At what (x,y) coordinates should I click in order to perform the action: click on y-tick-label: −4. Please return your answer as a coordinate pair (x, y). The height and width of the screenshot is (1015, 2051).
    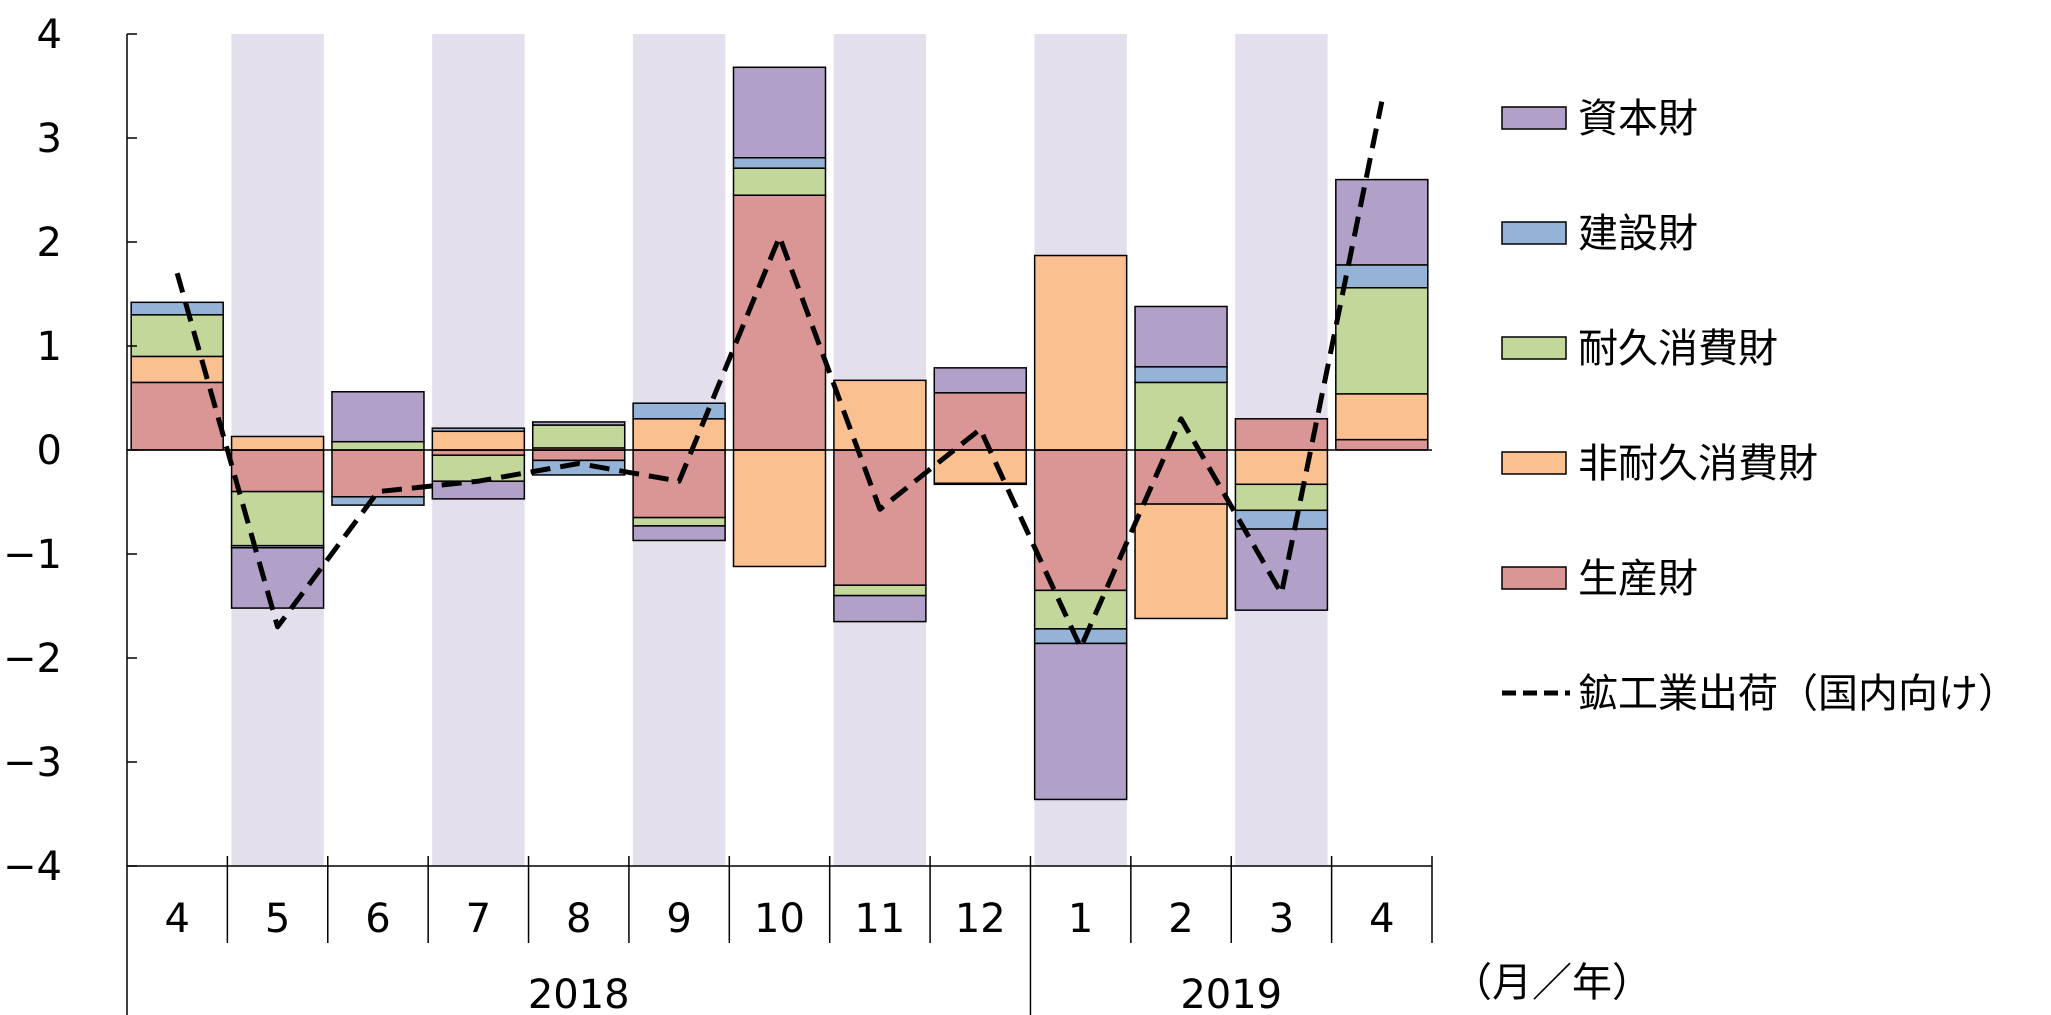
    Looking at the image, I should click on (32, 867).